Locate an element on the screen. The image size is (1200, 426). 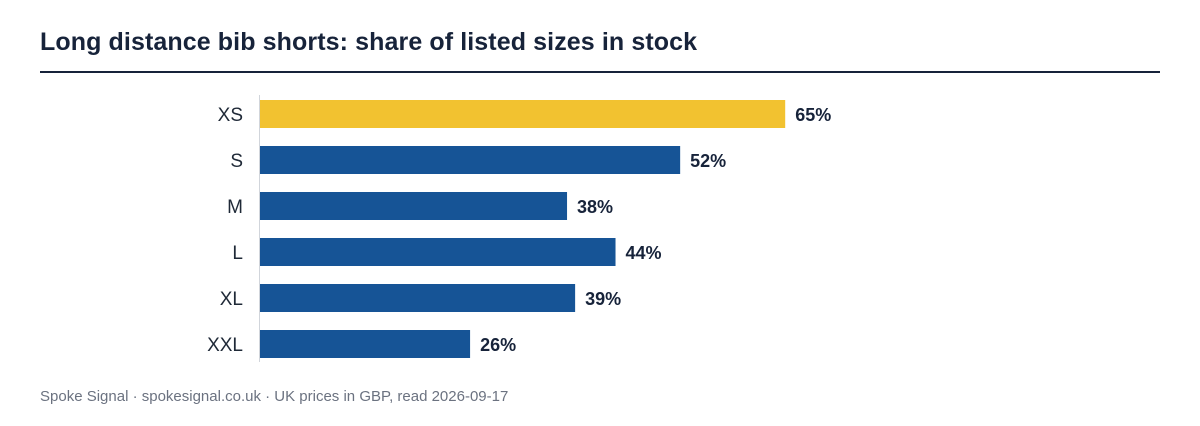
bar-l is located at coordinates (438, 252).